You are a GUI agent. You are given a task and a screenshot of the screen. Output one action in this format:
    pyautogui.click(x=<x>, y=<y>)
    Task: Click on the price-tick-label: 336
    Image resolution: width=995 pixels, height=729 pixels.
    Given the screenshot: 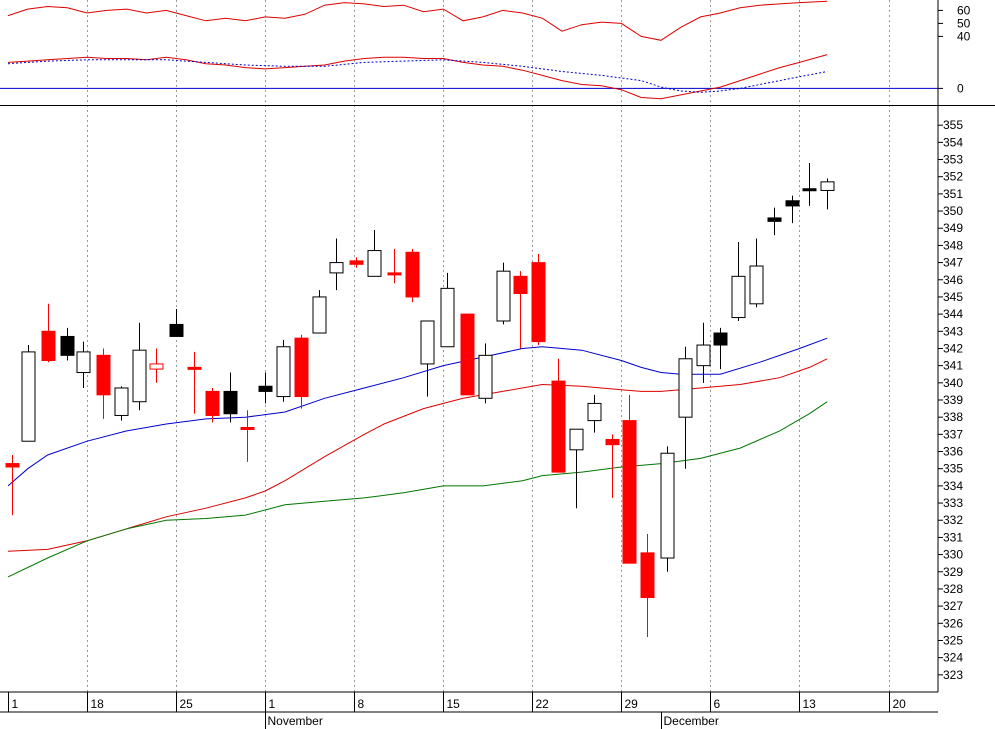 What is the action you would take?
    pyautogui.click(x=953, y=452)
    